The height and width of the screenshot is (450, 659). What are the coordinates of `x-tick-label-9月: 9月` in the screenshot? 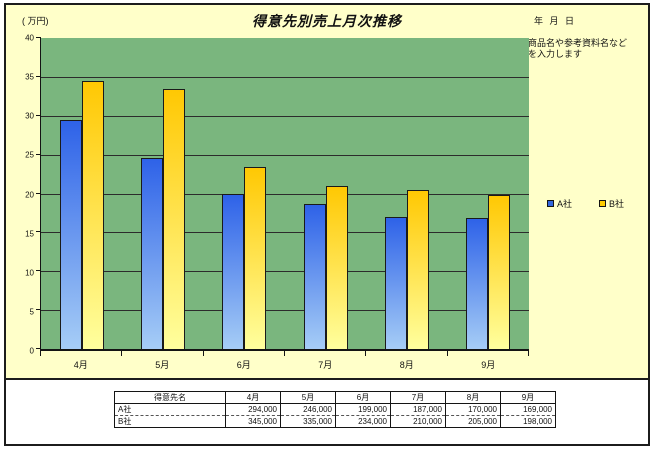 It's located at (488, 365).